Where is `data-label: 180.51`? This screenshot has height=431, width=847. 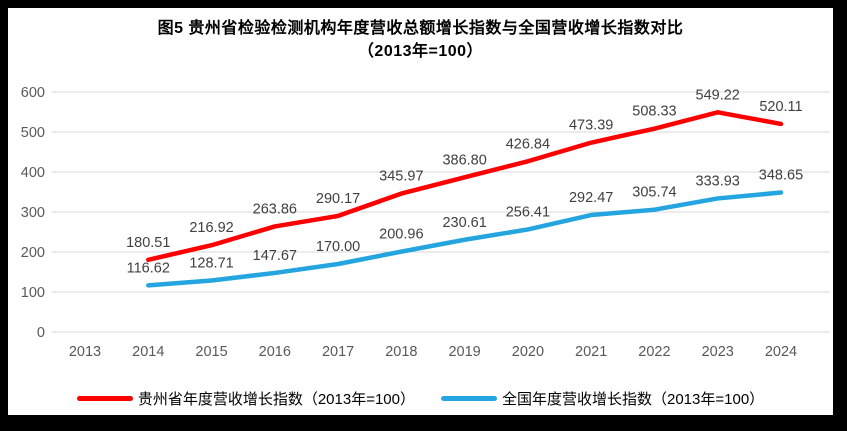
data-label: 180.51 is located at coordinates (148, 243).